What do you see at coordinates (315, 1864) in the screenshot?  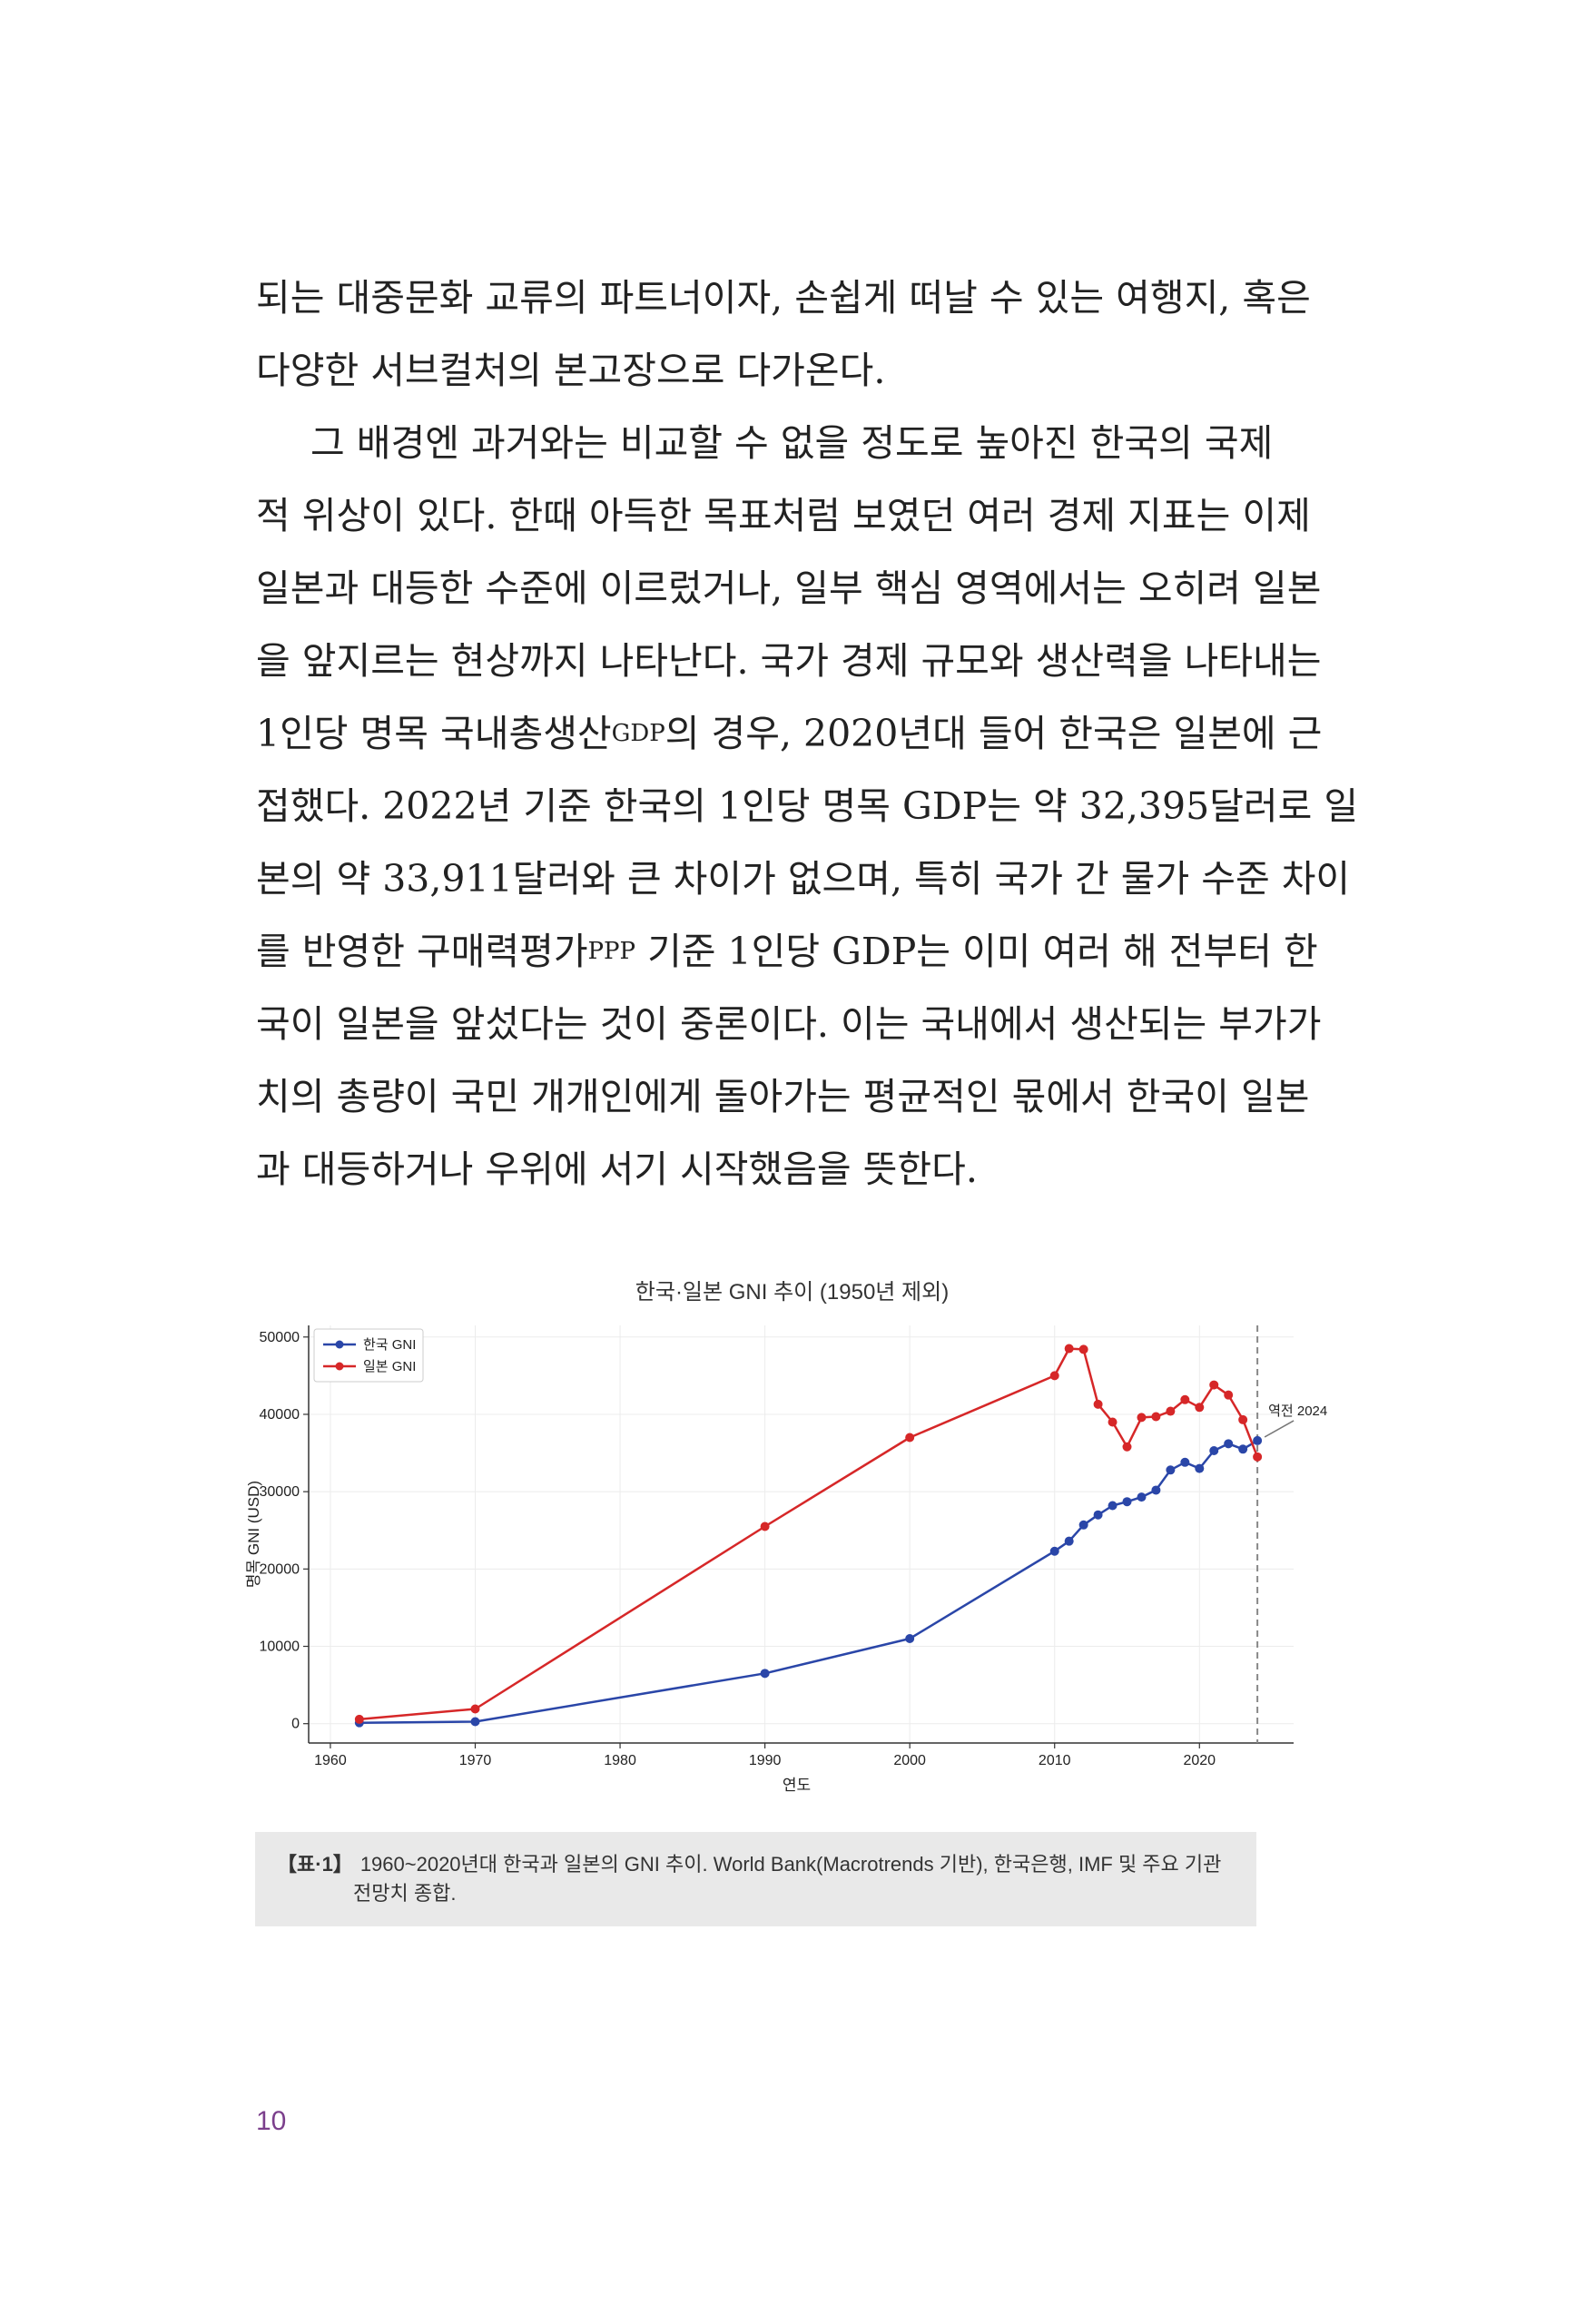 I see `caption-label: 【표·1】` at bounding box center [315, 1864].